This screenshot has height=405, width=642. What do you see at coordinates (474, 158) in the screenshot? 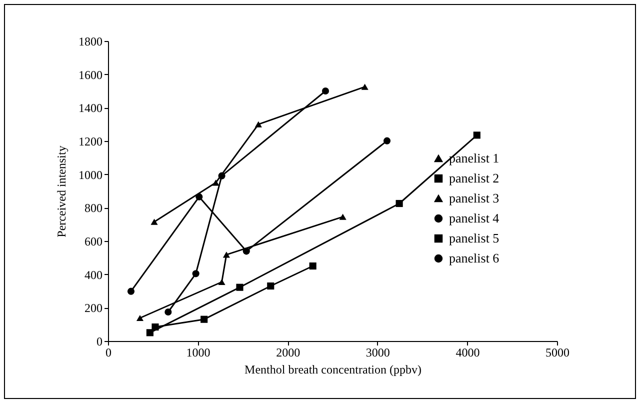
I see `legend-label: panelist 1` at bounding box center [474, 158].